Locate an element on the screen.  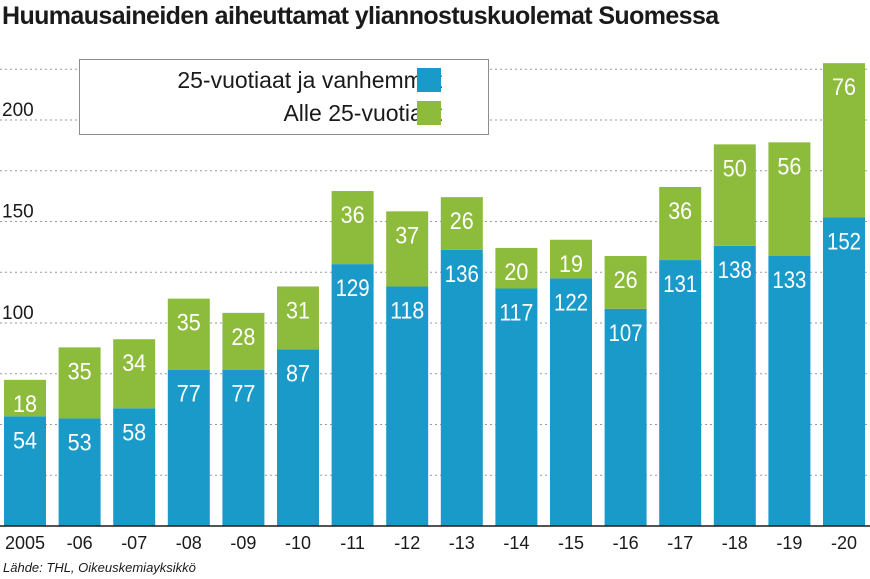
bar-value-youth: 50 is located at coordinates (735, 168).